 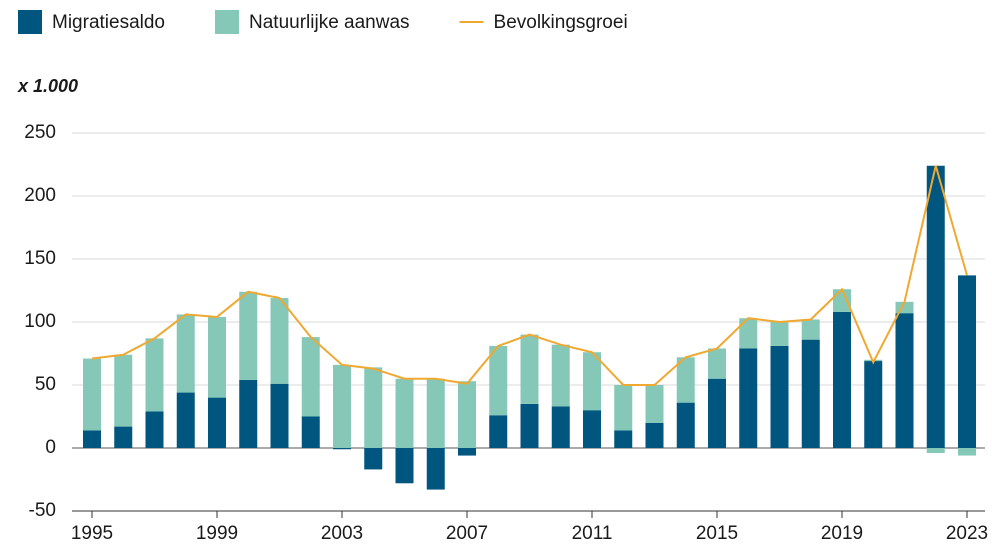 I want to click on y-tick-label: 250, so click(x=40, y=132).